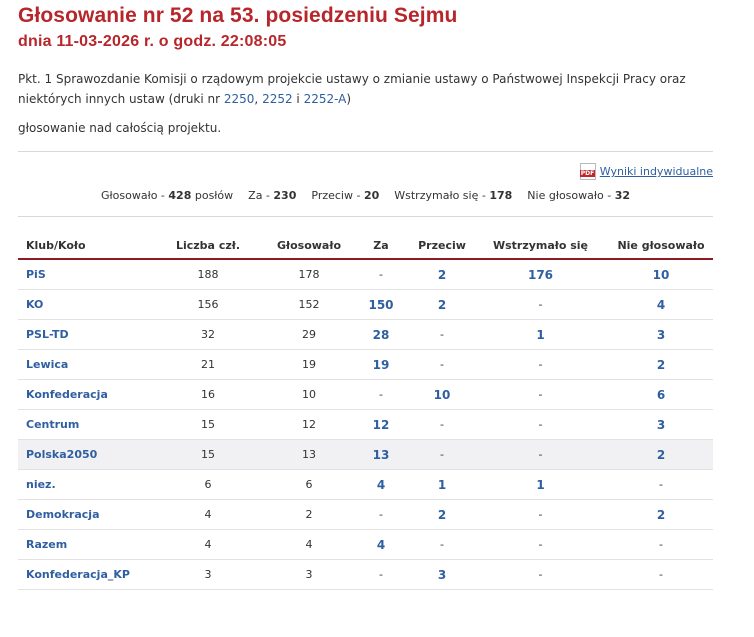  I want to click on voted-count: 428, so click(180, 195).